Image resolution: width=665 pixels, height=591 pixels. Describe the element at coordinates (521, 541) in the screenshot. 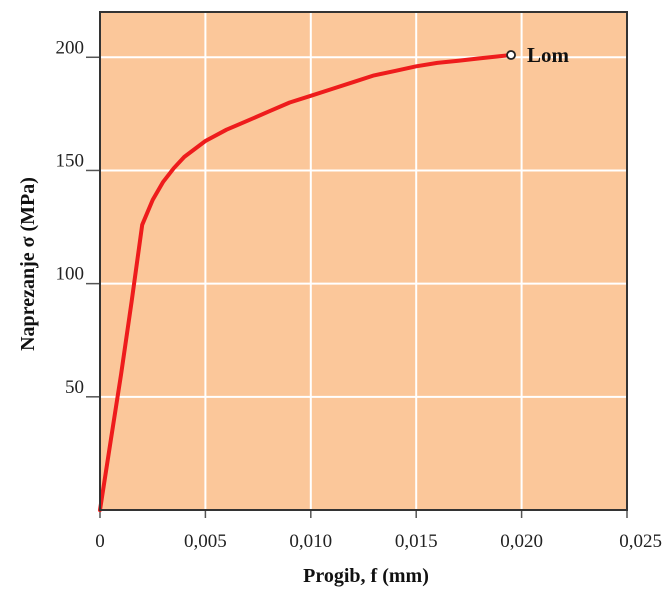

I see `x-tick-label: 0,020` at that location.